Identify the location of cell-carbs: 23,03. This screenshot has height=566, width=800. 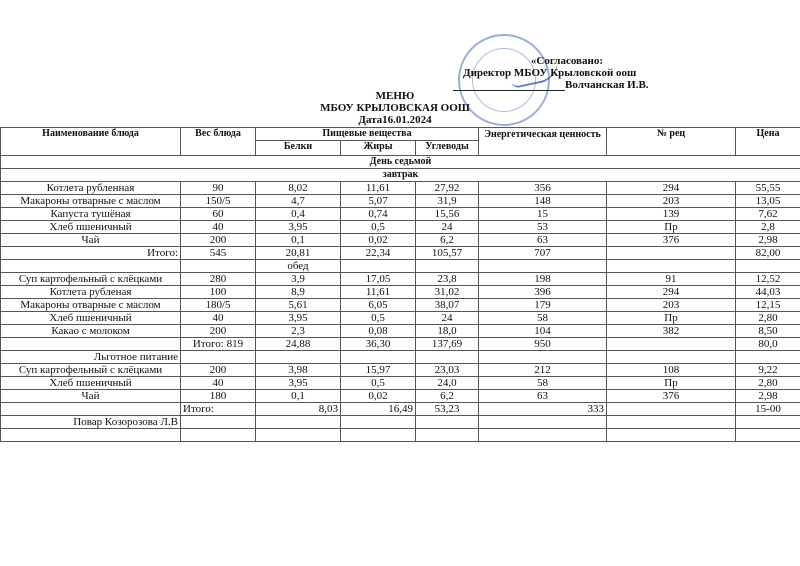
(447, 370).